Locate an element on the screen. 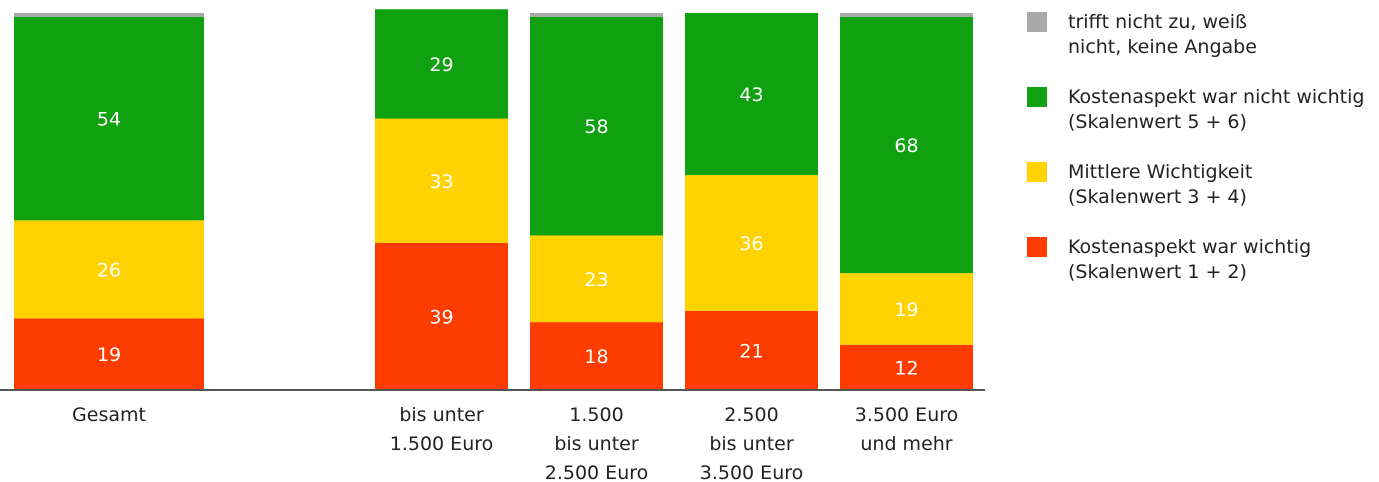 This screenshot has width=1379, height=482. value-label: 12 is located at coordinates (906, 368).